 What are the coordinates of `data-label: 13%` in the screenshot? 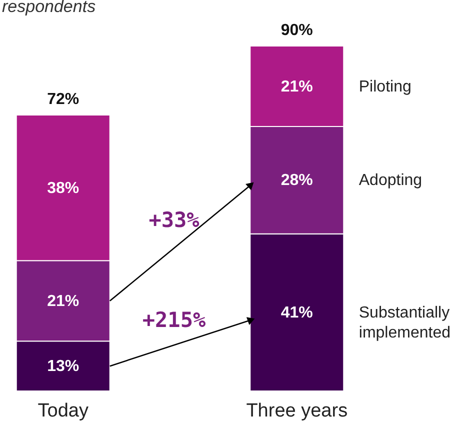 It's located at (63, 367).